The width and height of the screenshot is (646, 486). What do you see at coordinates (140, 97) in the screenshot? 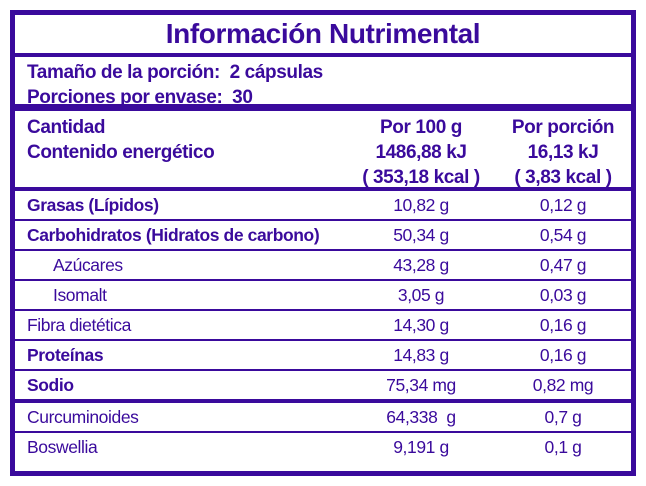
I see `servings-per-container-line: Porciones por envase: 30` at bounding box center [140, 97].